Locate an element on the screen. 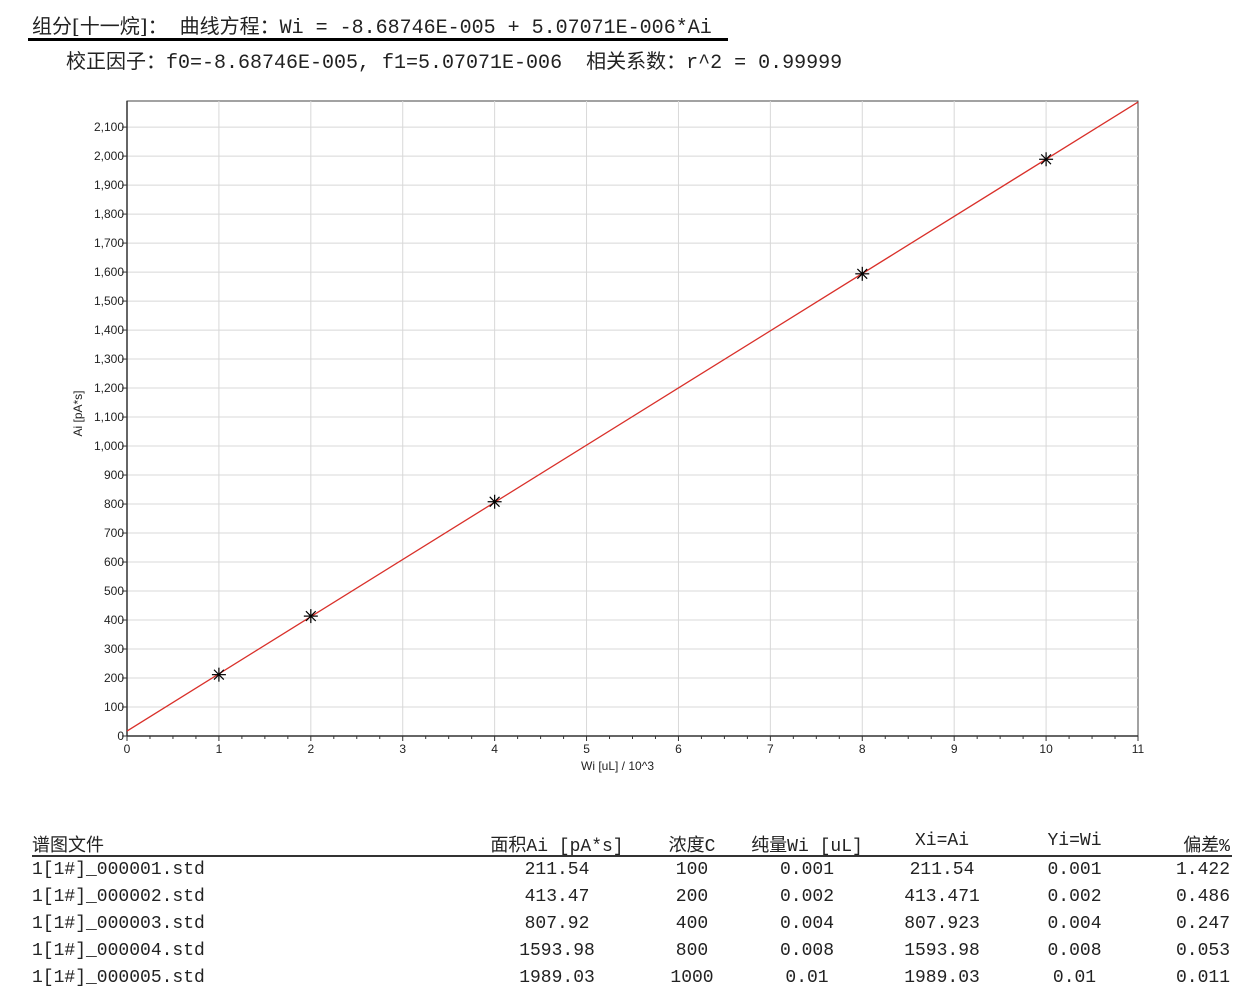 The height and width of the screenshot is (1005, 1234). table-cell: 100 is located at coordinates (692, 870).